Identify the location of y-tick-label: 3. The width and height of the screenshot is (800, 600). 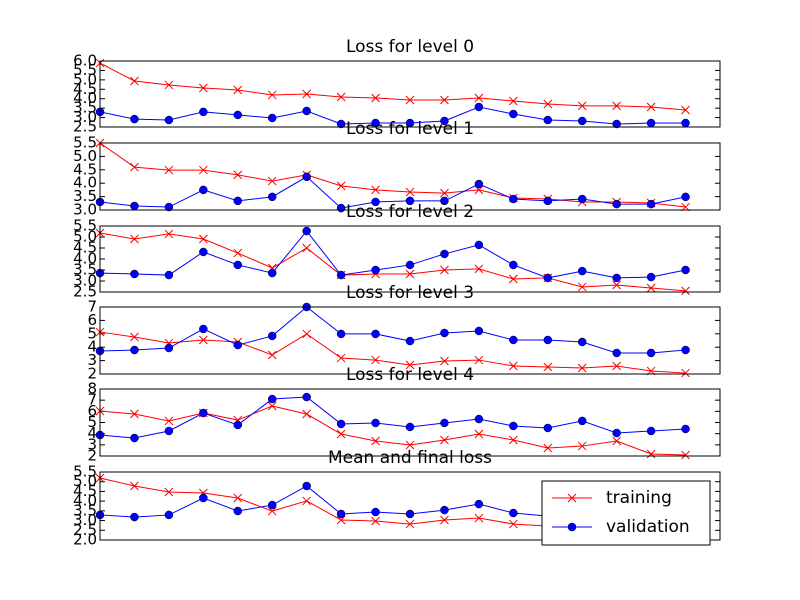
(92, 444).